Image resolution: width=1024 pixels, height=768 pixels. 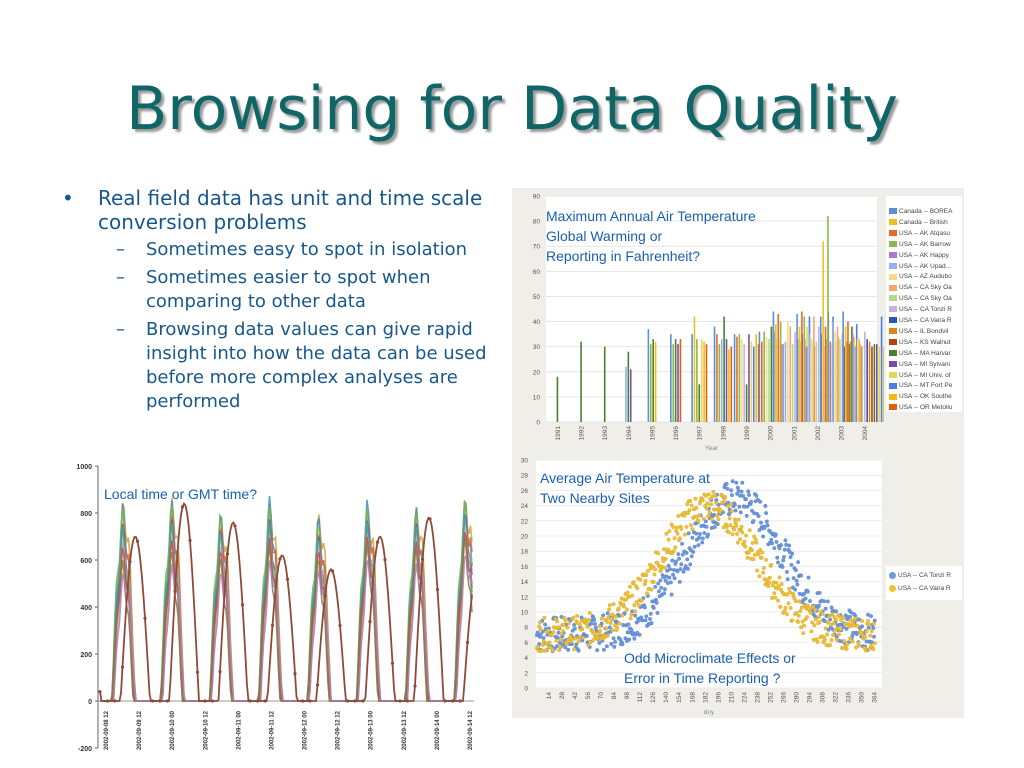 What do you see at coordinates (919, 364) in the screenshot?
I see `legend-item: USA -- MI Sylvani` at bounding box center [919, 364].